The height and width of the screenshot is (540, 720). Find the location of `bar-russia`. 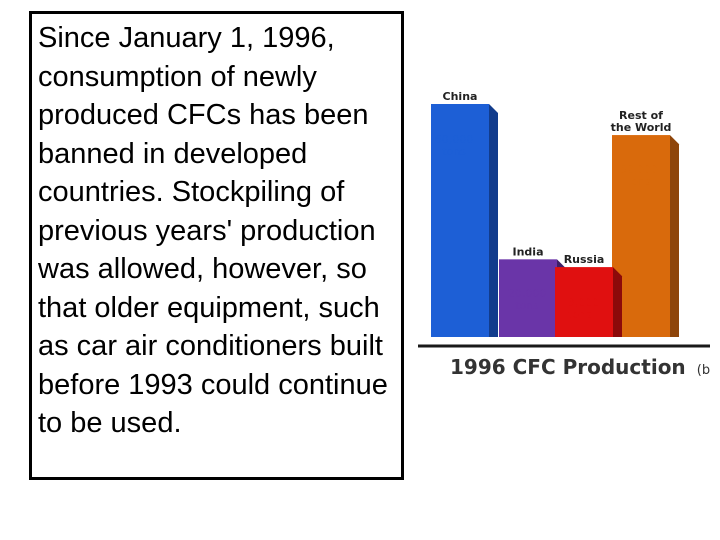

bar-russia is located at coordinates (584, 302).